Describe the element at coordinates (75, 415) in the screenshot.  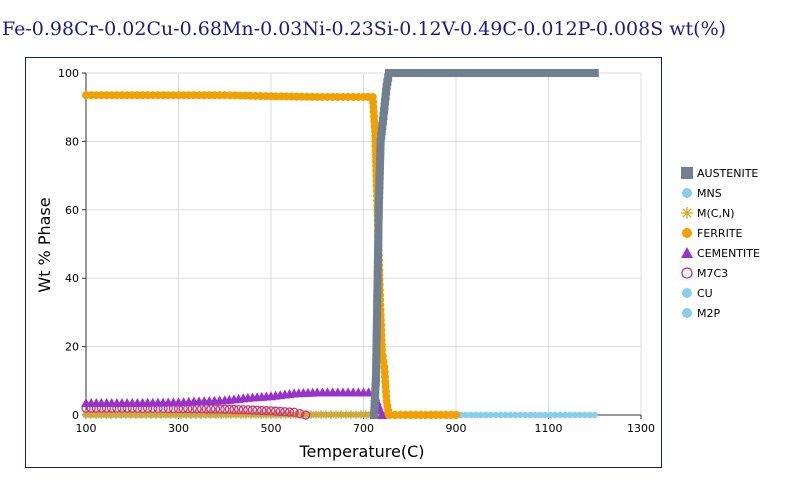
I see `y-tick-label: 0` at that location.